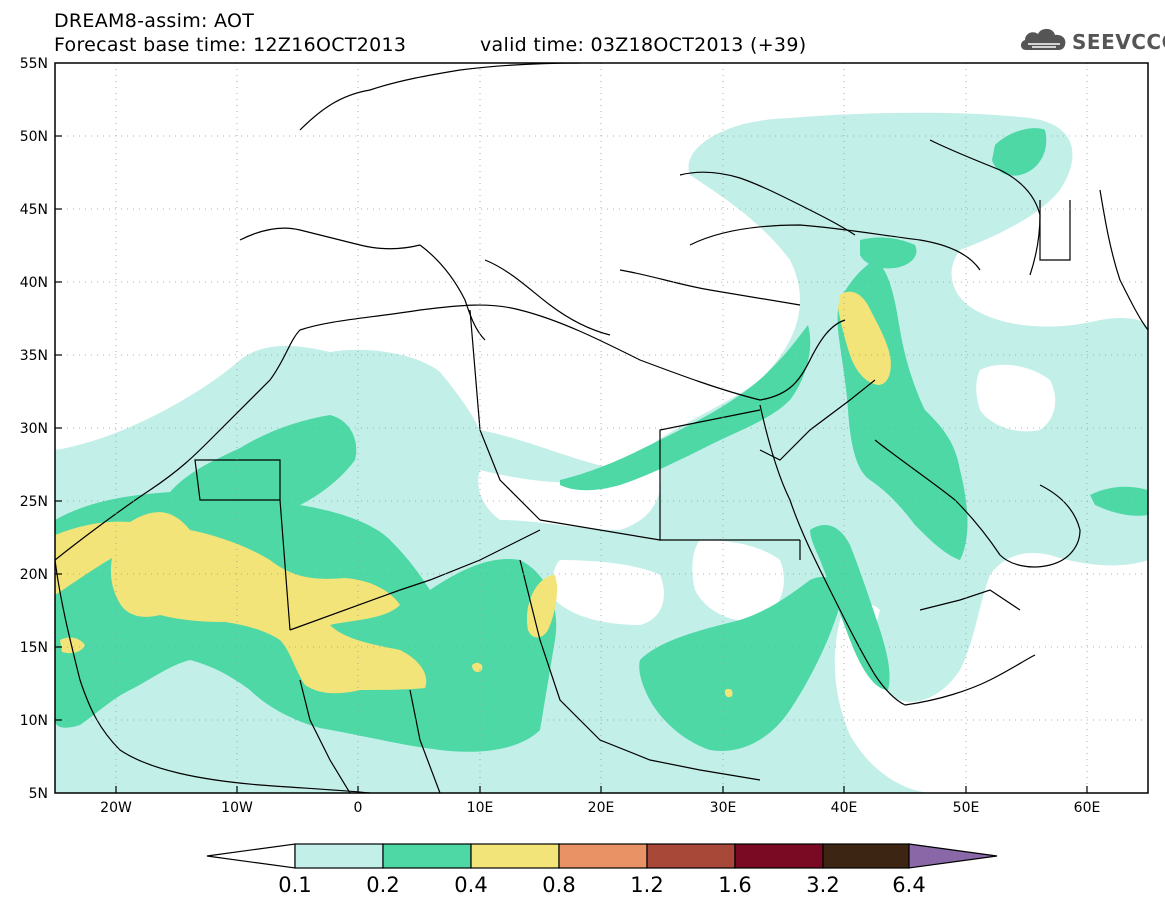  I want to click on lat-label-45n: 45N, so click(34, 210).